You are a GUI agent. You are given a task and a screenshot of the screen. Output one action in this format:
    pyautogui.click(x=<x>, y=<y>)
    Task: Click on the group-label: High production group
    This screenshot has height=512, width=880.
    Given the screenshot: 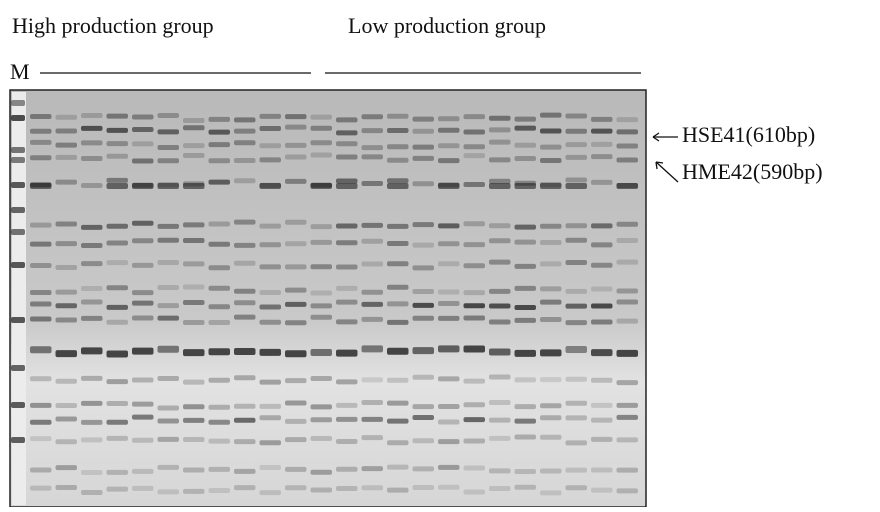 What is the action you would take?
    pyautogui.click(x=113, y=25)
    